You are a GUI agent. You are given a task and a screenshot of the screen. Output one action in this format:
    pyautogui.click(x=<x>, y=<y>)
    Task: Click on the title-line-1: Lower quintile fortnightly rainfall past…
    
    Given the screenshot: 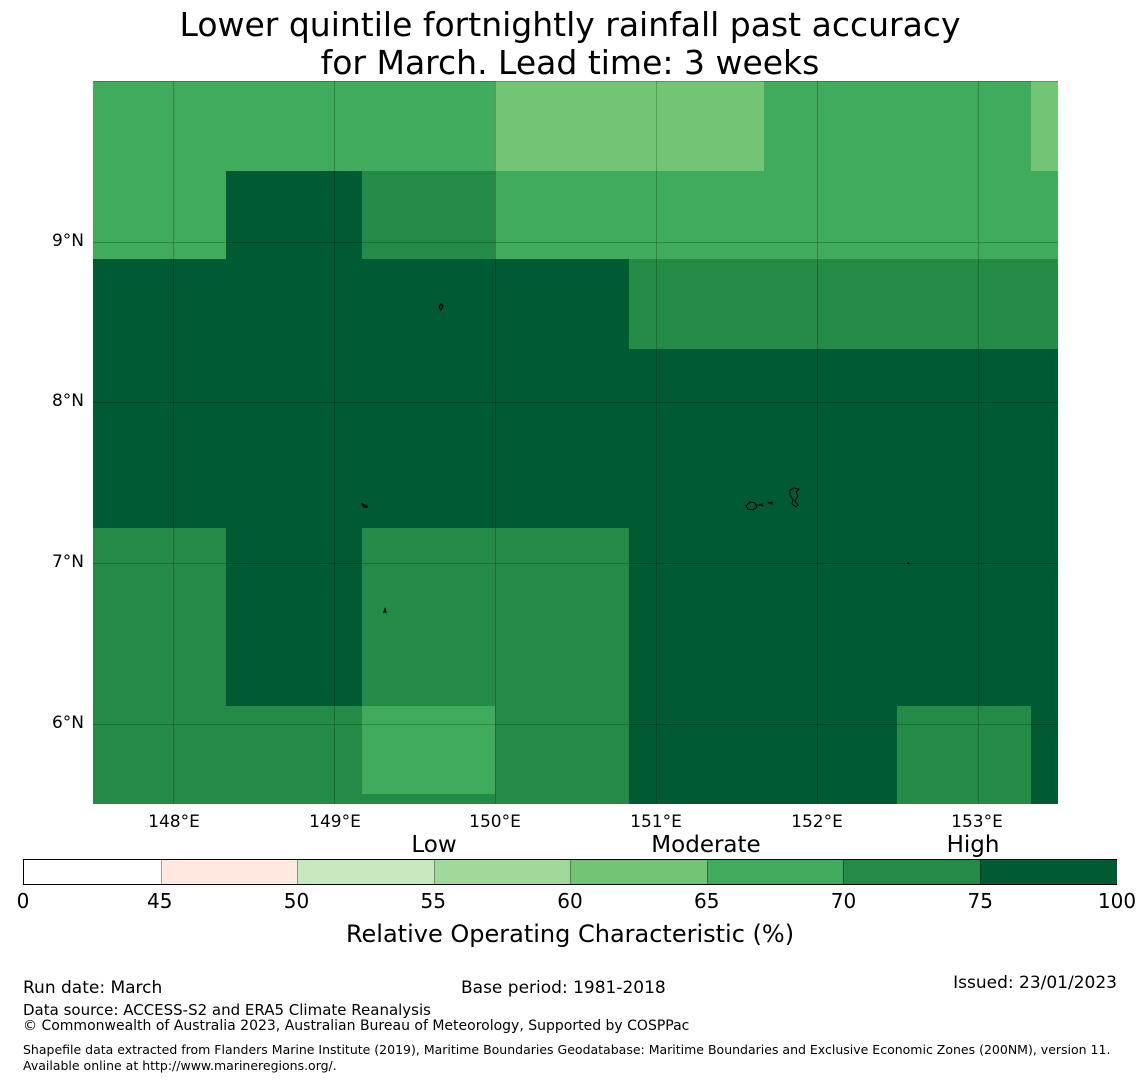 What is the action you would take?
    pyautogui.click(x=570, y=24)
    